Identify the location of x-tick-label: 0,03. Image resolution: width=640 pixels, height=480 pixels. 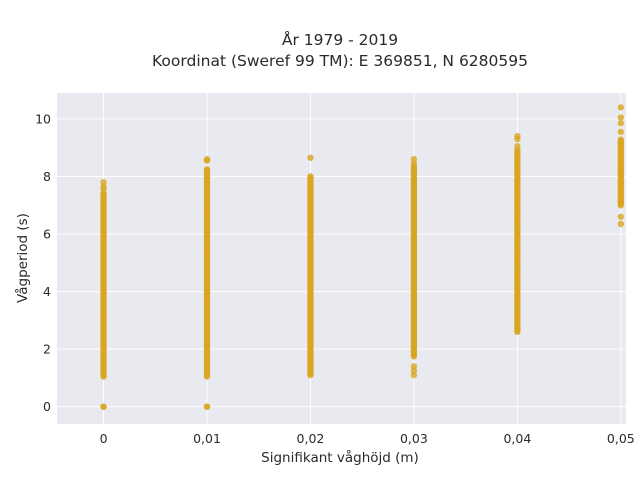
(414, 438).